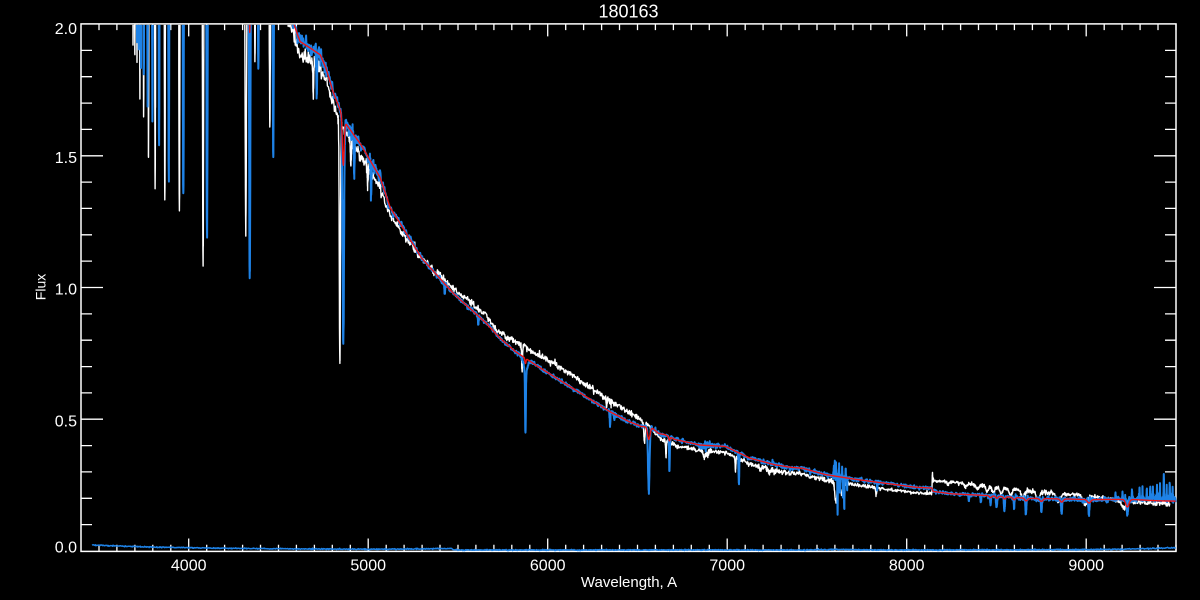 The height and width of the screenshot is (600, 1200). Describe the element at coordinates (66, 290) in the screenshot. I see `svg-text: 1.0` at that location.